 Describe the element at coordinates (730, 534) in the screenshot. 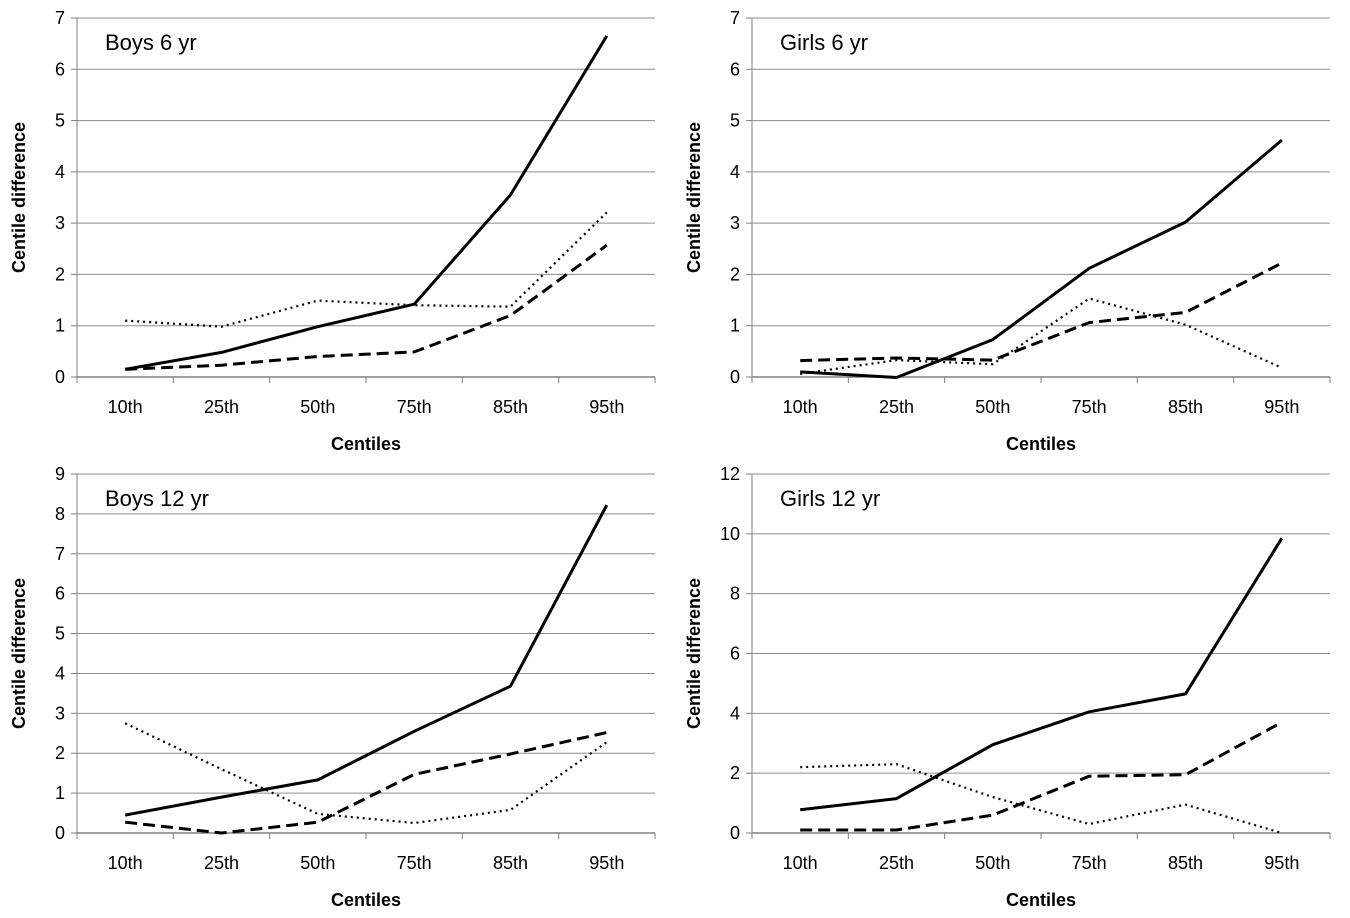

I see `y-tick-label: 10` at that location.